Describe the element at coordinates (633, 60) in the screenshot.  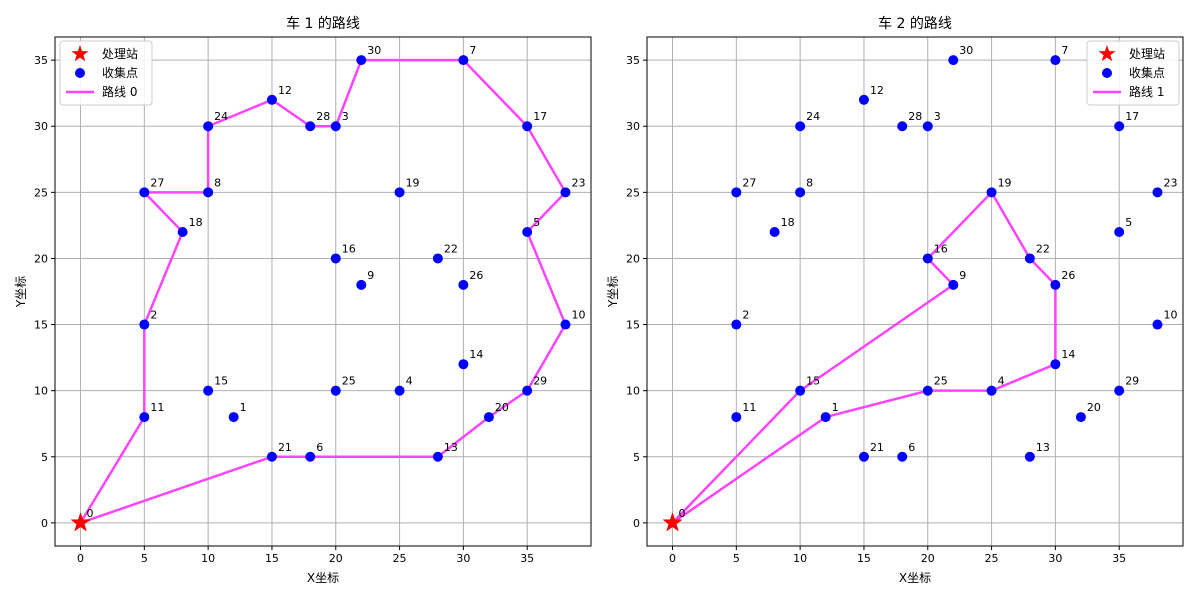
I see `y-tick-label: 35` at that location.